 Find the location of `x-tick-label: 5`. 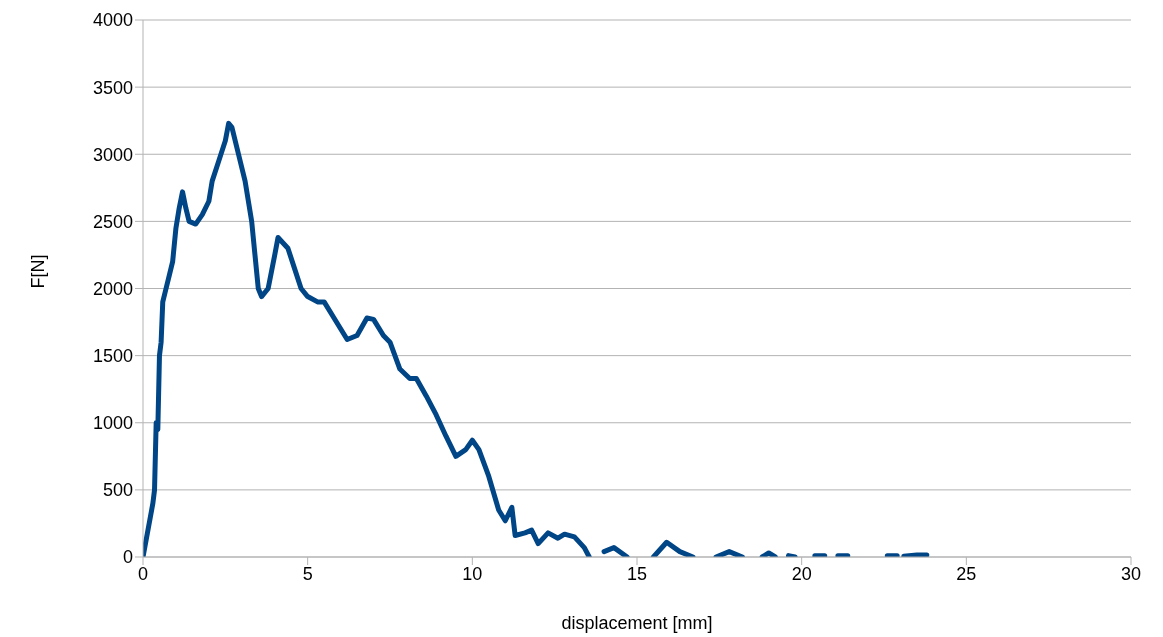

x-tick-label: 5 is located at coordinates (307, 573).